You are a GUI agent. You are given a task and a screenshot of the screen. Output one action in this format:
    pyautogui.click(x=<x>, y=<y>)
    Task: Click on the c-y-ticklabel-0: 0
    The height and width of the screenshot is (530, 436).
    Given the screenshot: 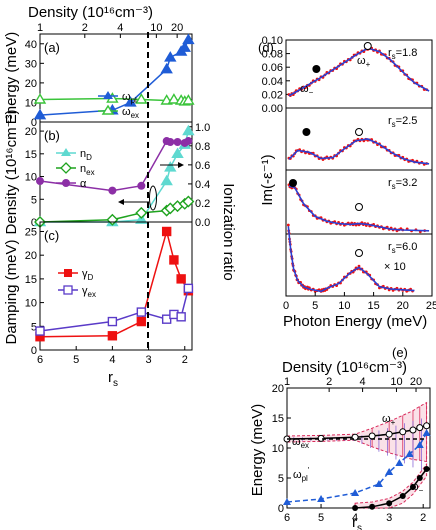 What is the action you would take?
    pyautogui.click(x=34, y=351)
    